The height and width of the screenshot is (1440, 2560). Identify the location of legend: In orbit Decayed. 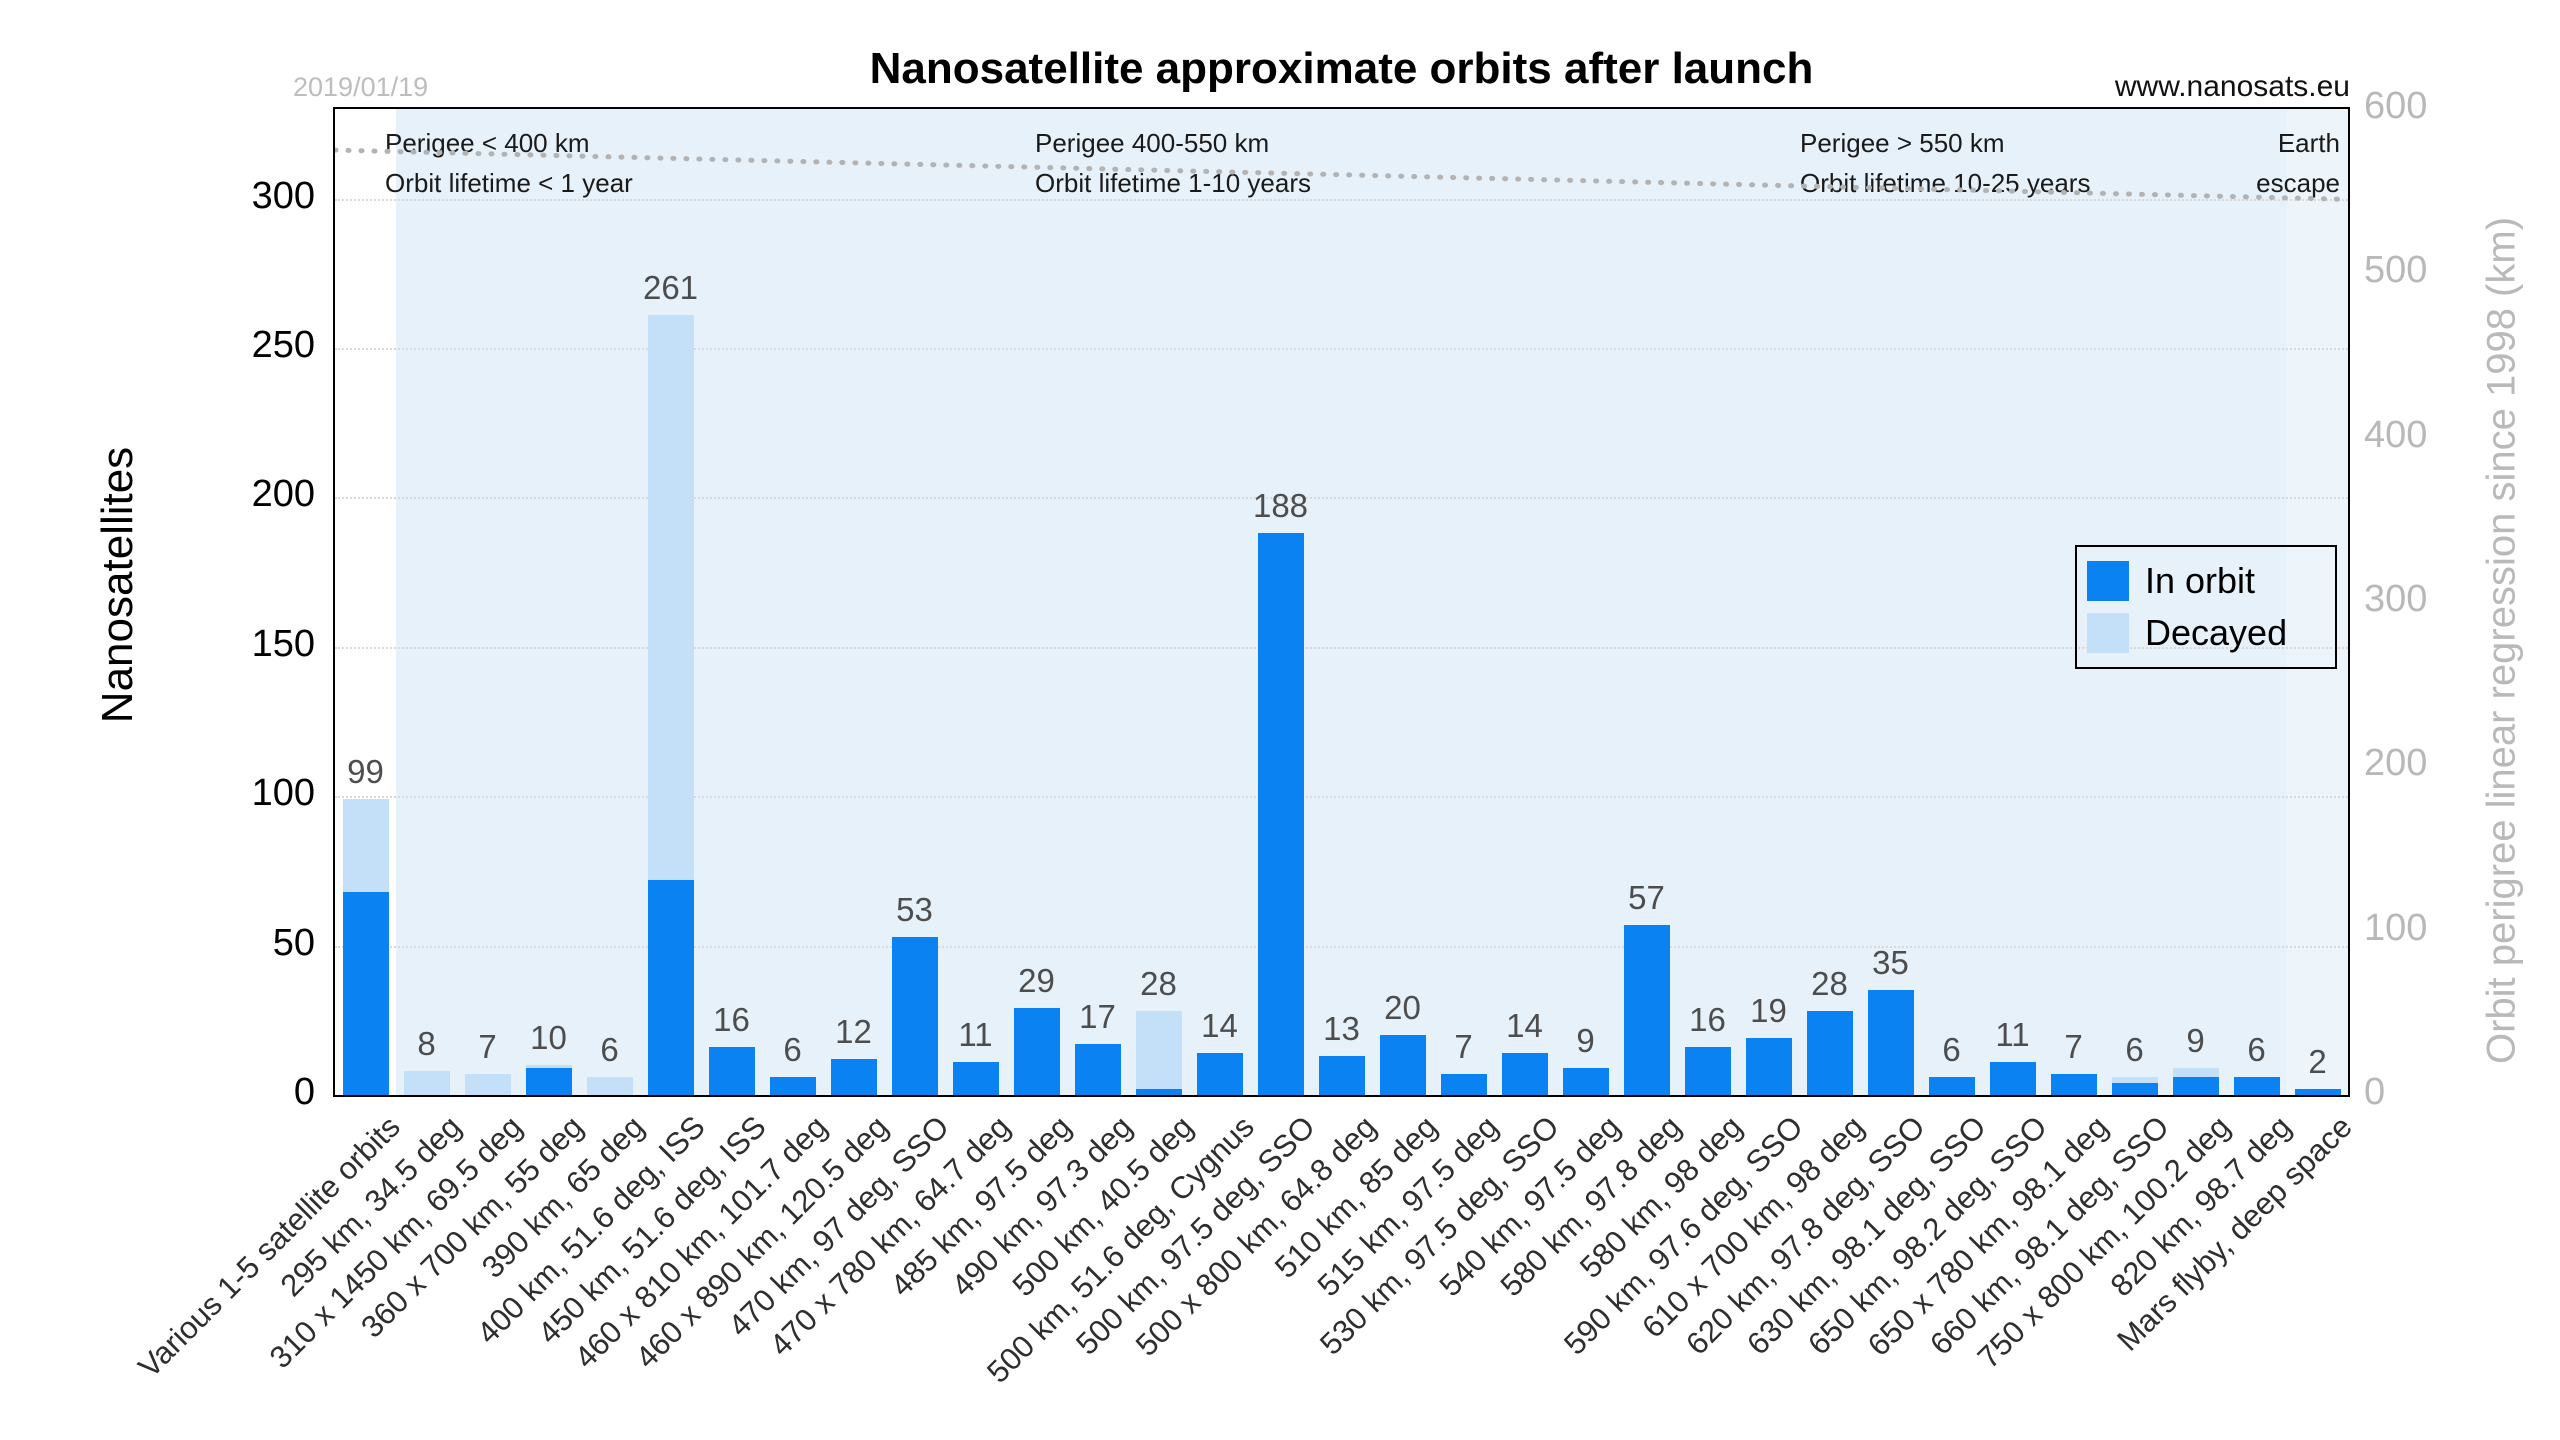
(2206, 607).